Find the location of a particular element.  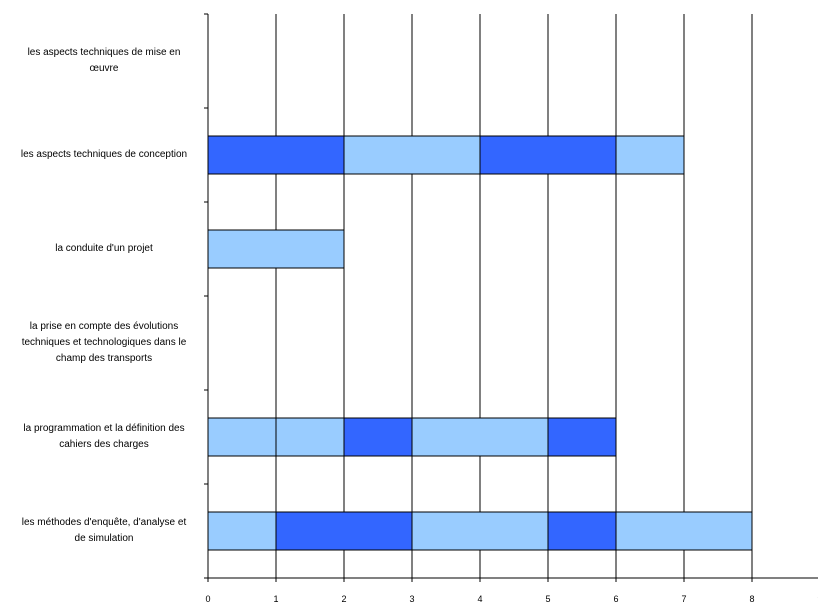

category-label-line: de simulation is located at coordinates (104, 538).